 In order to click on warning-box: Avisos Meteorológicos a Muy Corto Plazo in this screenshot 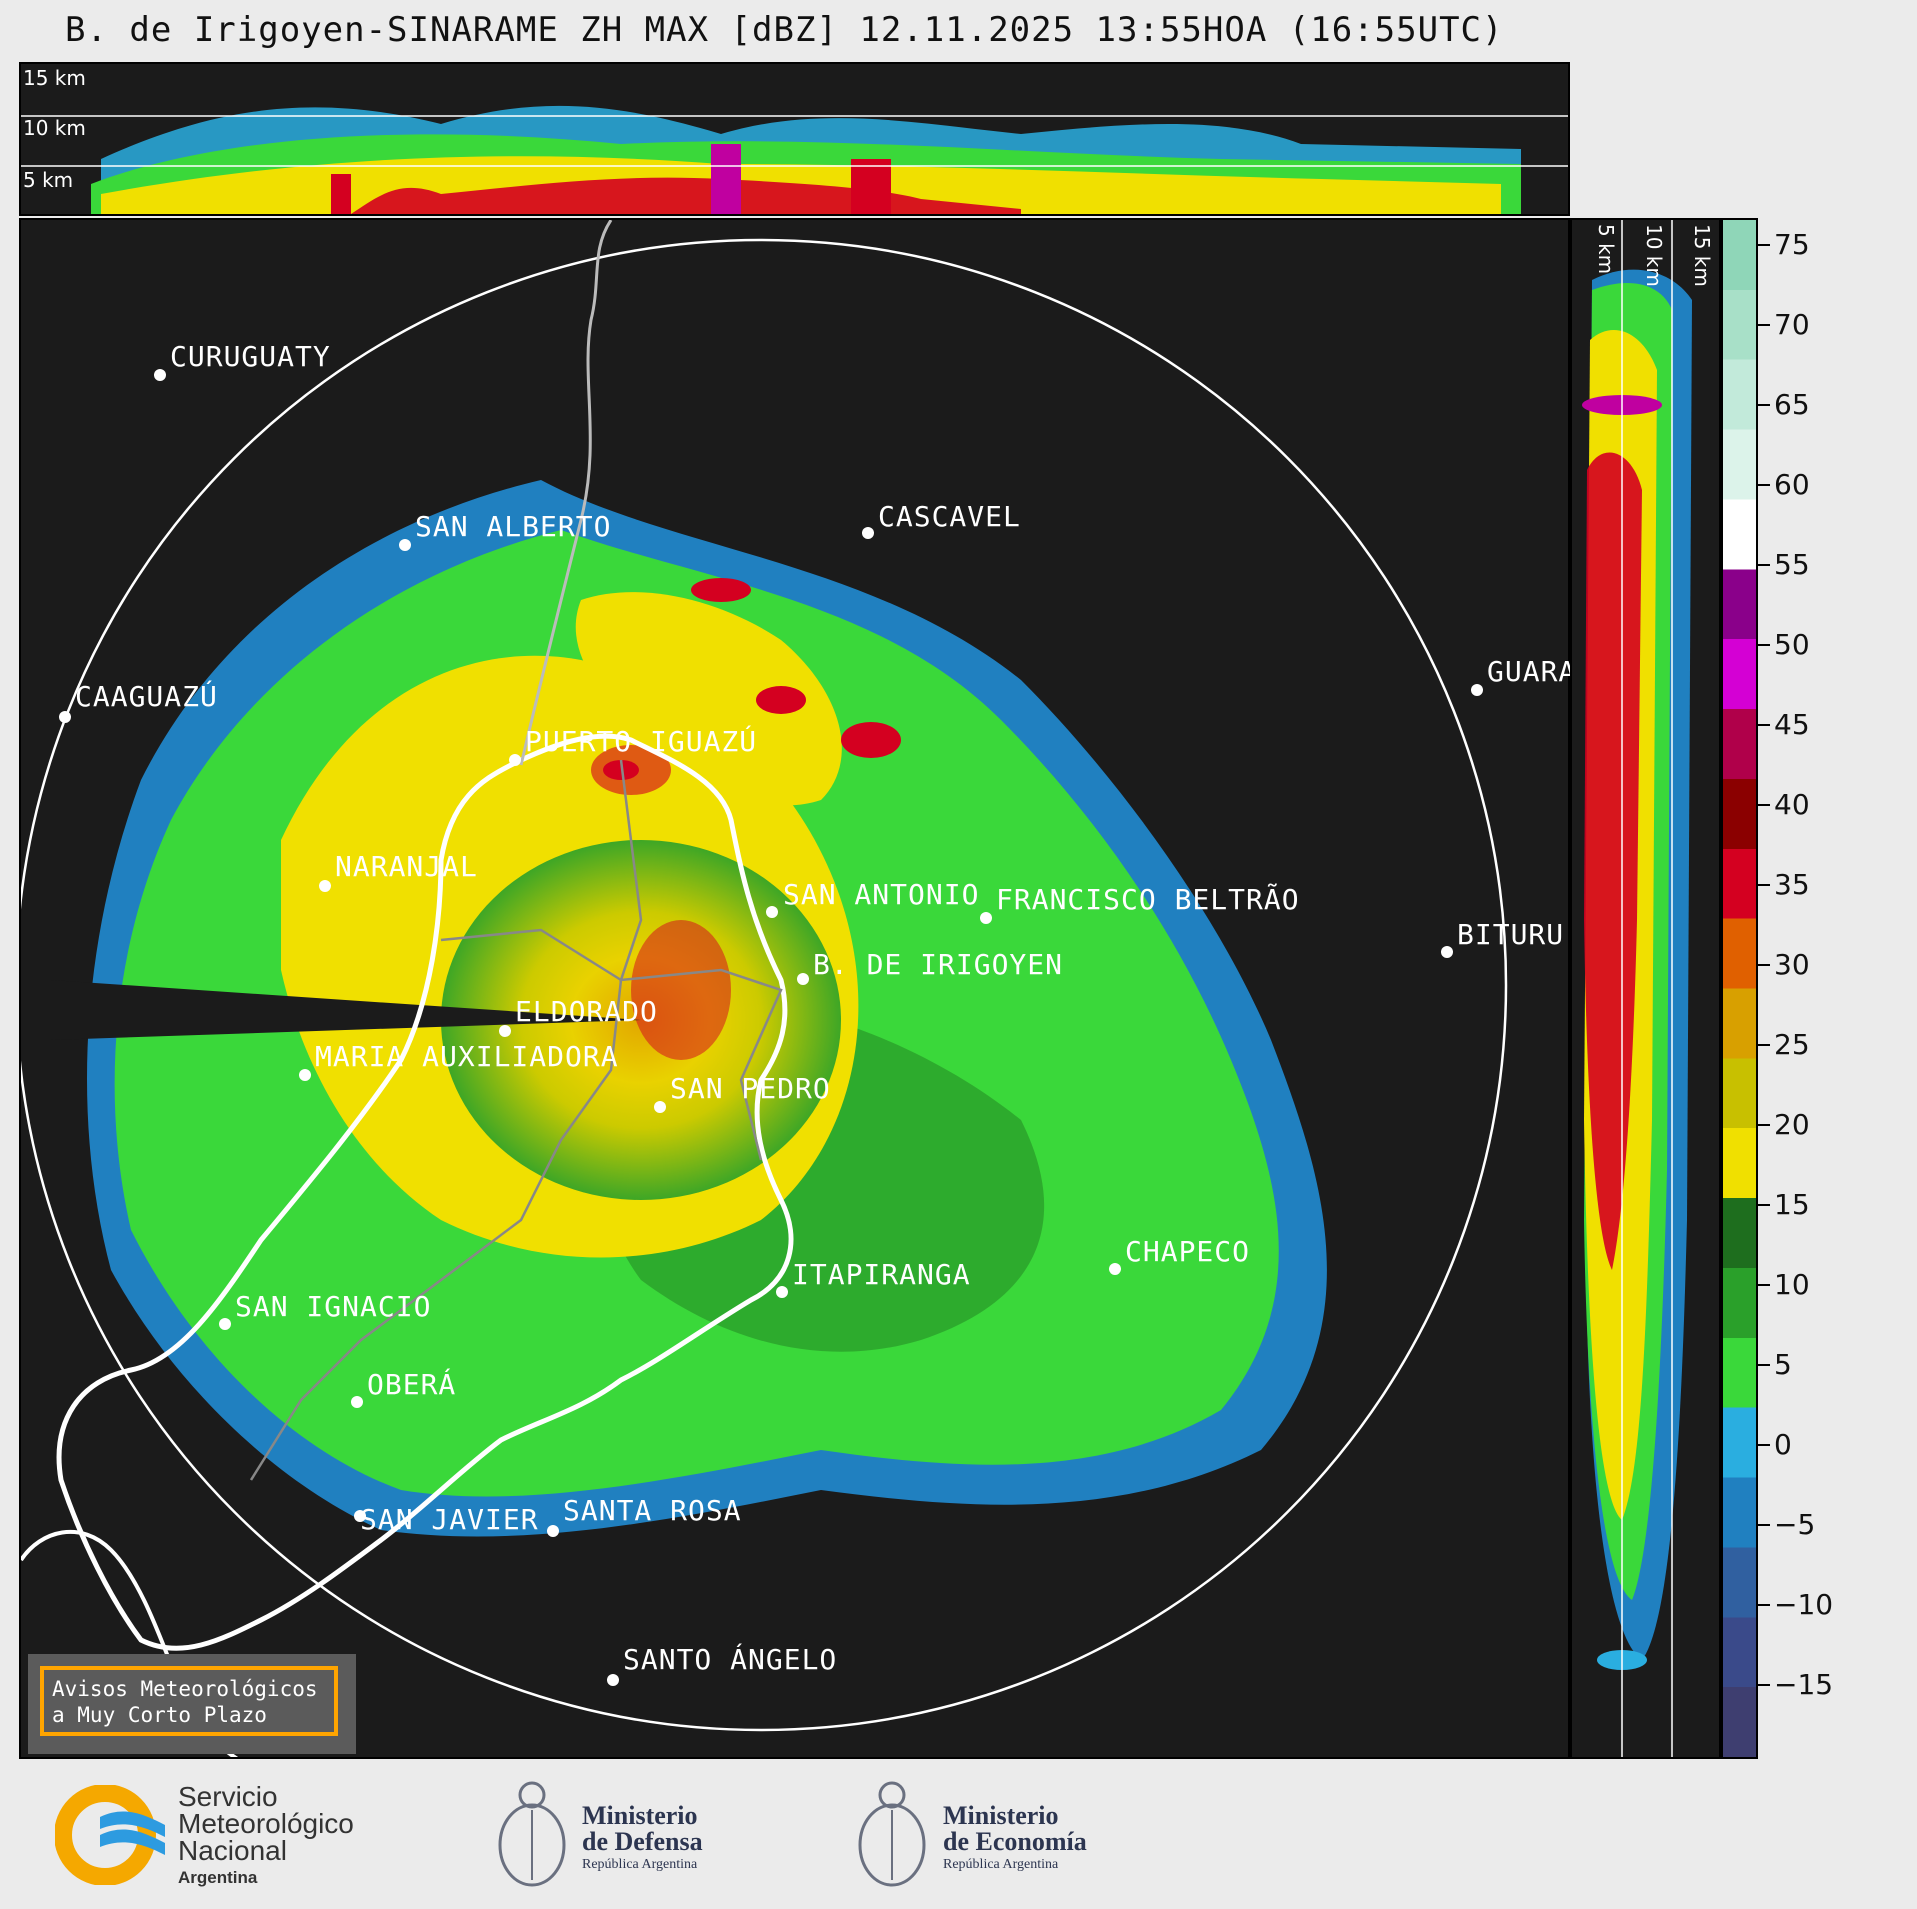, I will do `click(192, 1704)`.